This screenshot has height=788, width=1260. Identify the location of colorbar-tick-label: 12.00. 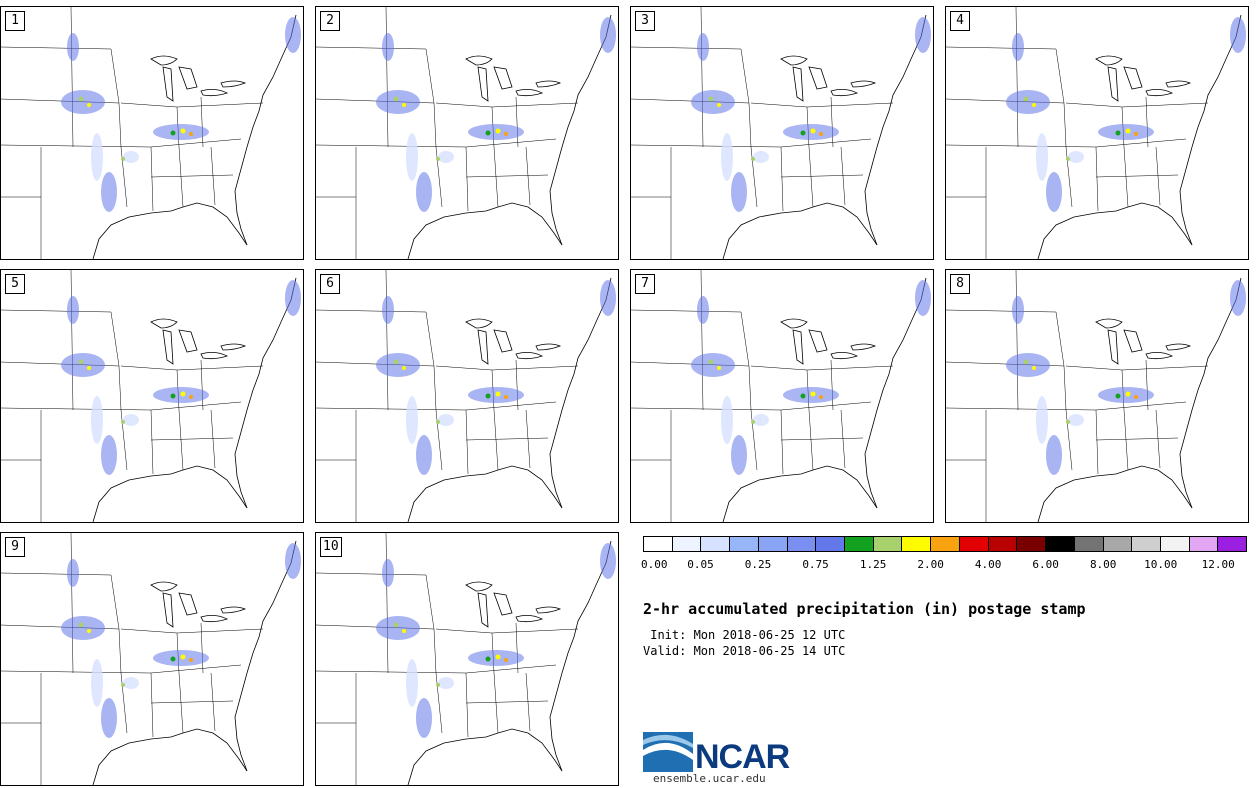
(1218, 564).